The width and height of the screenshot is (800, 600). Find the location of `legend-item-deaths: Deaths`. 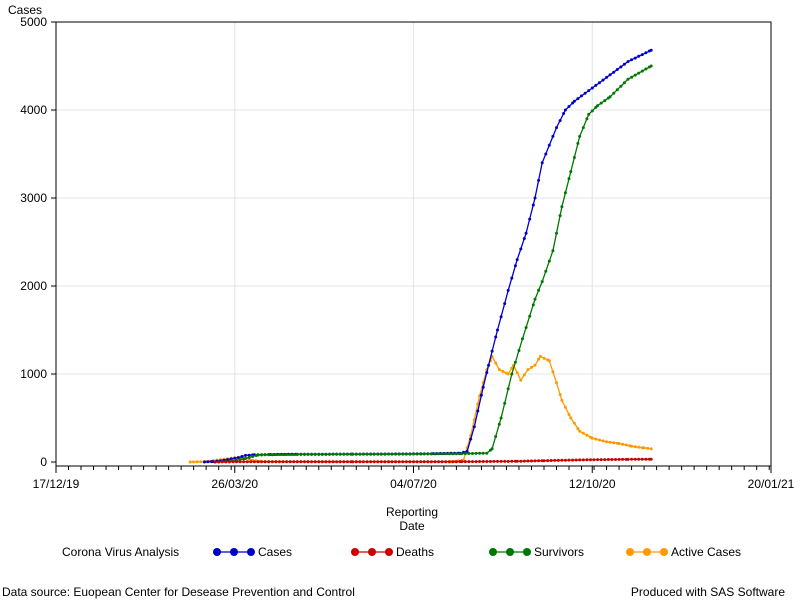

legend-item-deaths: Deaths is located at coordinates (392, 552).